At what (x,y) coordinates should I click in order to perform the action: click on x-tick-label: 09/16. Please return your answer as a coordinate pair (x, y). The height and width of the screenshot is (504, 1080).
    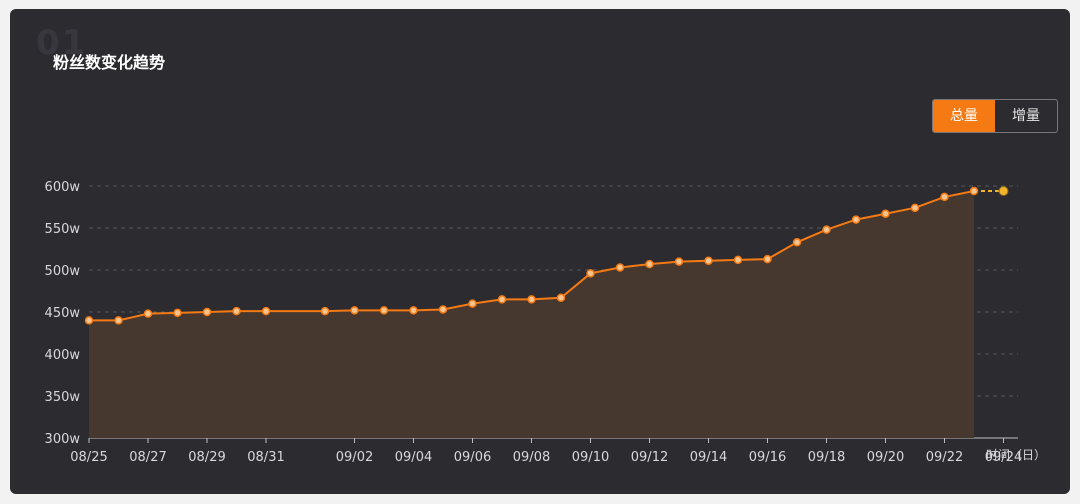
    Looking at the image, I should click on (767, 457).